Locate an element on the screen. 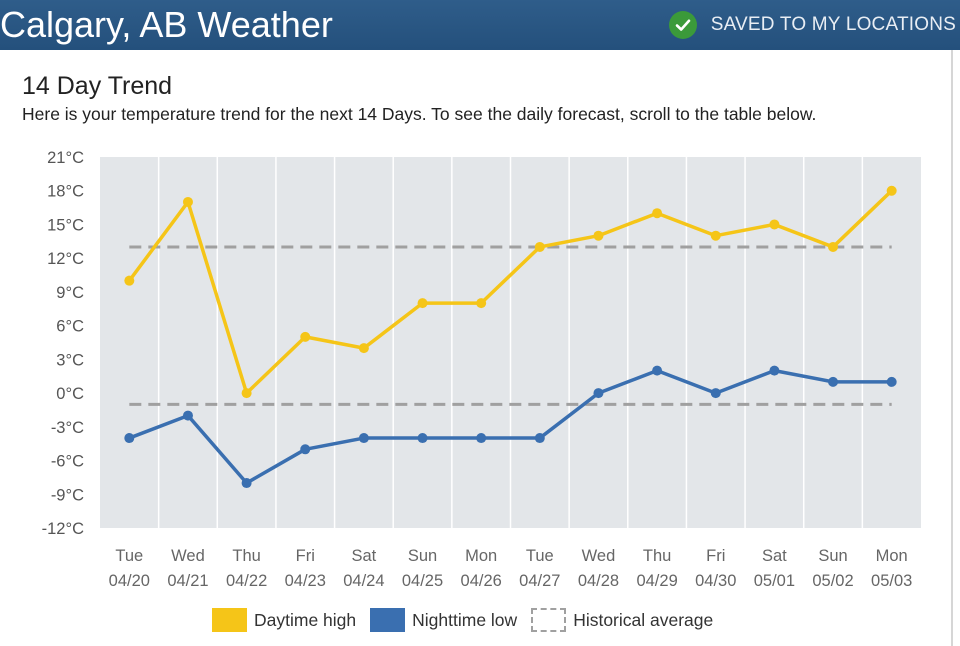 Image resolution: width=960 pixels, height=646 pixels. saved-label: SAVED TO MY LOCATIONS is located at coordinates (833, 24).